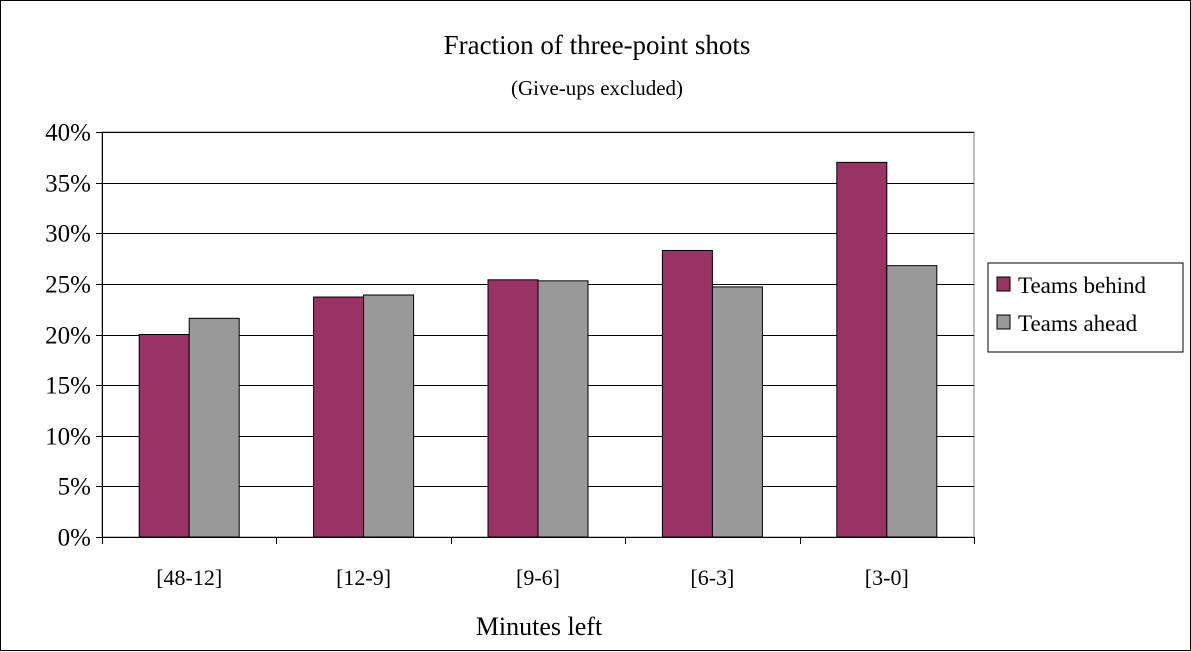  I want to click on y-tick-label: 5%, so click(74, 487).